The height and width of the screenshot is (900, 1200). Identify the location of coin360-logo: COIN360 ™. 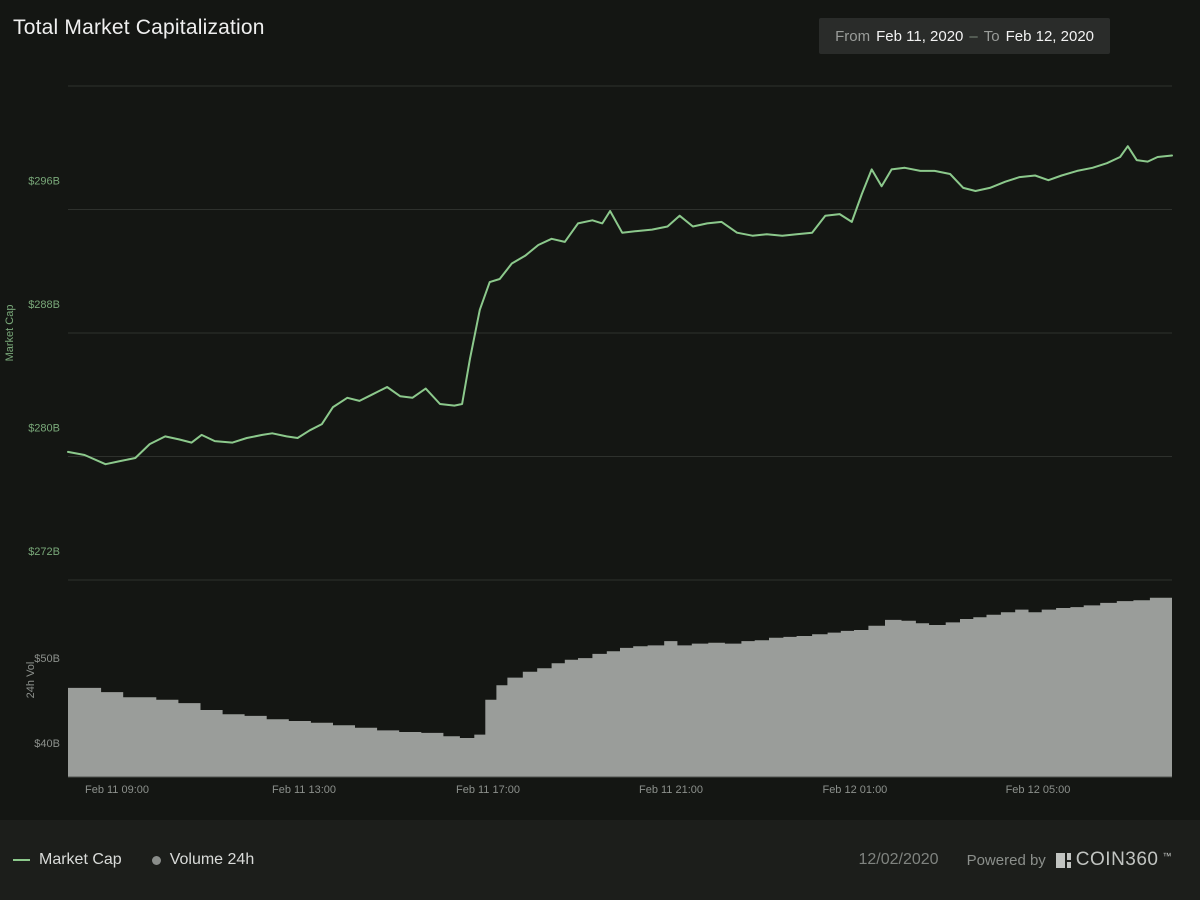
(1113, 860).